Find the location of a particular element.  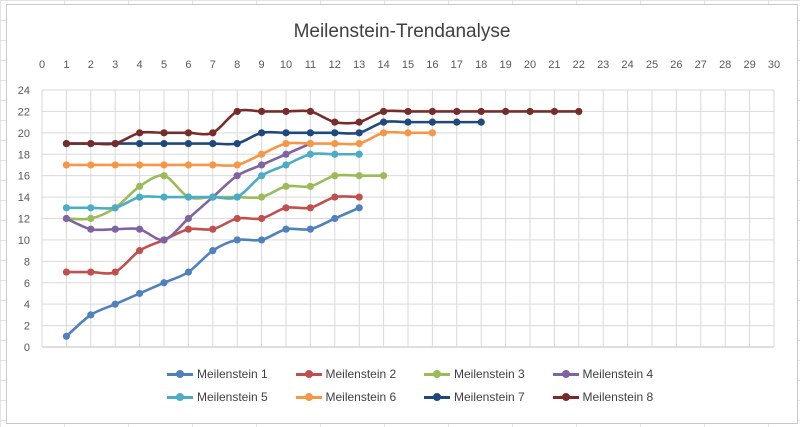

y-tick-label: 16 is located at coordinates (24, 177).